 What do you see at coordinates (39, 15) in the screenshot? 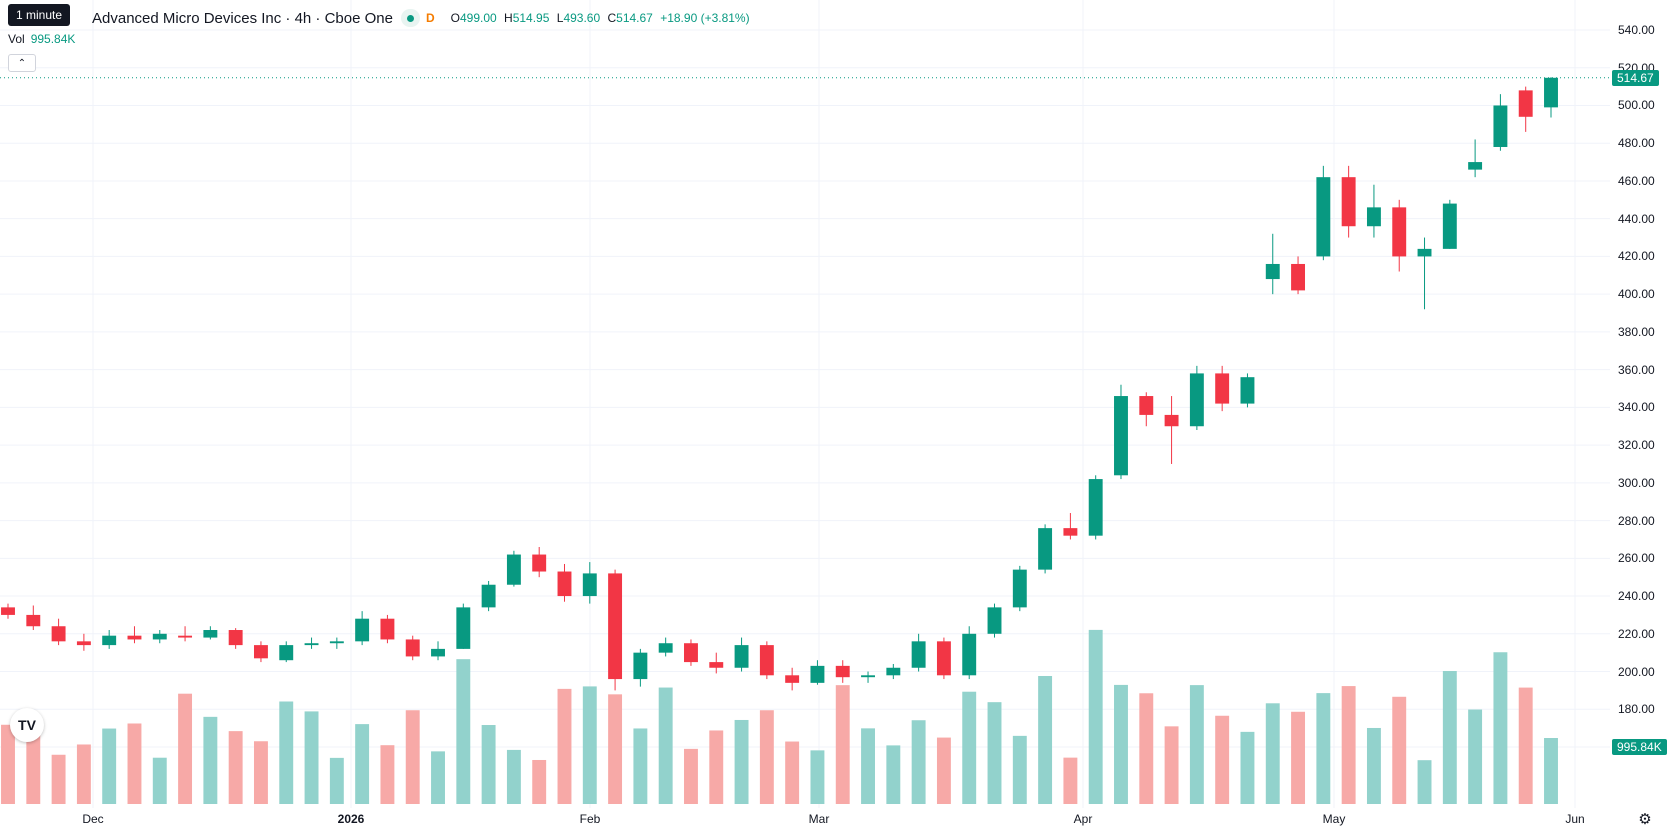
I see `interval-tooltip: 1 minute` at bounding box center [39, 15].